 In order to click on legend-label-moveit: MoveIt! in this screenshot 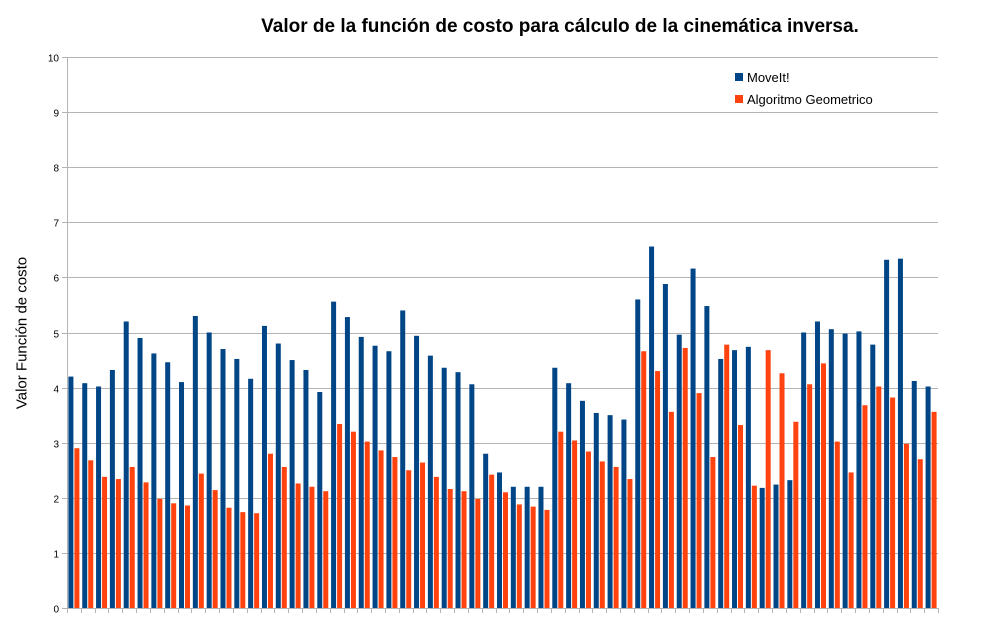, I will do `click(768, 77)`.